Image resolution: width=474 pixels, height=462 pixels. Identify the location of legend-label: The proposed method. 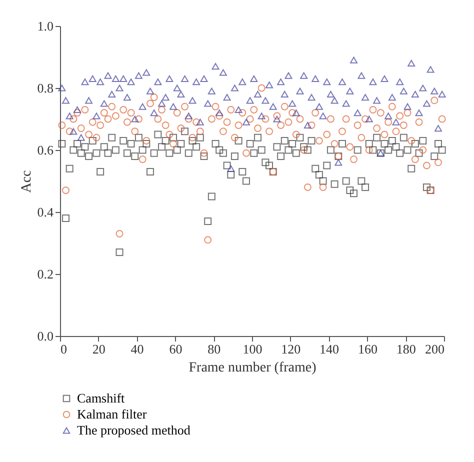
(134, 430).